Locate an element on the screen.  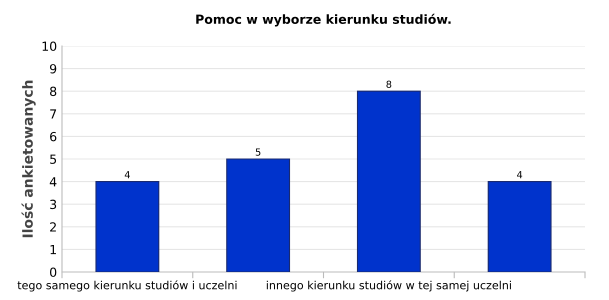
chart-title: Pomoc w wyborze kierunku studiów. is located at coordinates (323, 20).